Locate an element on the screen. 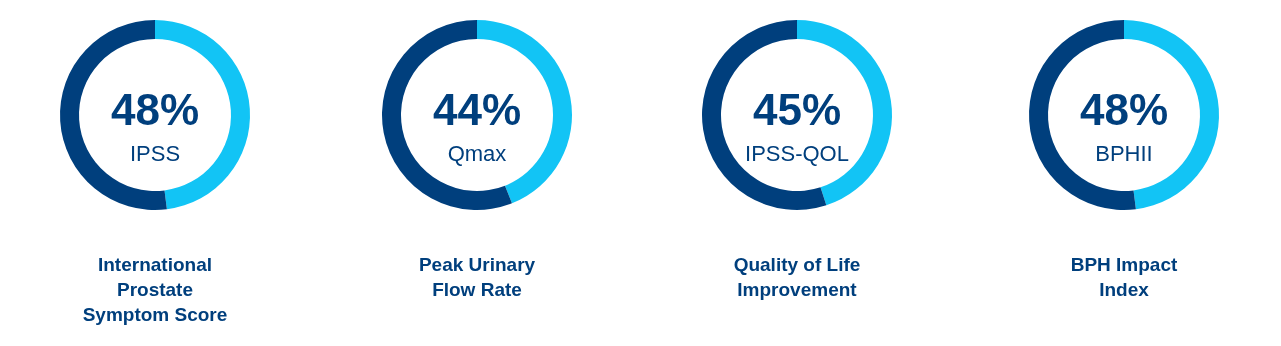 The height and width of the screenshot is (346, 1281). slice-label: IPSS is located at coordinates (155, 154).